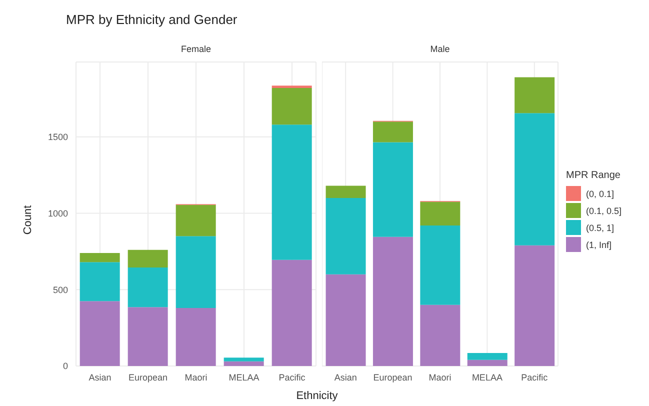 Image resolution: width=649 pixels, height=406 pixels. What do you see at coordinates (600, 227) in the screenshot?
I see `legend-label: (0.5, 1]` at bounding box center [600, 227].